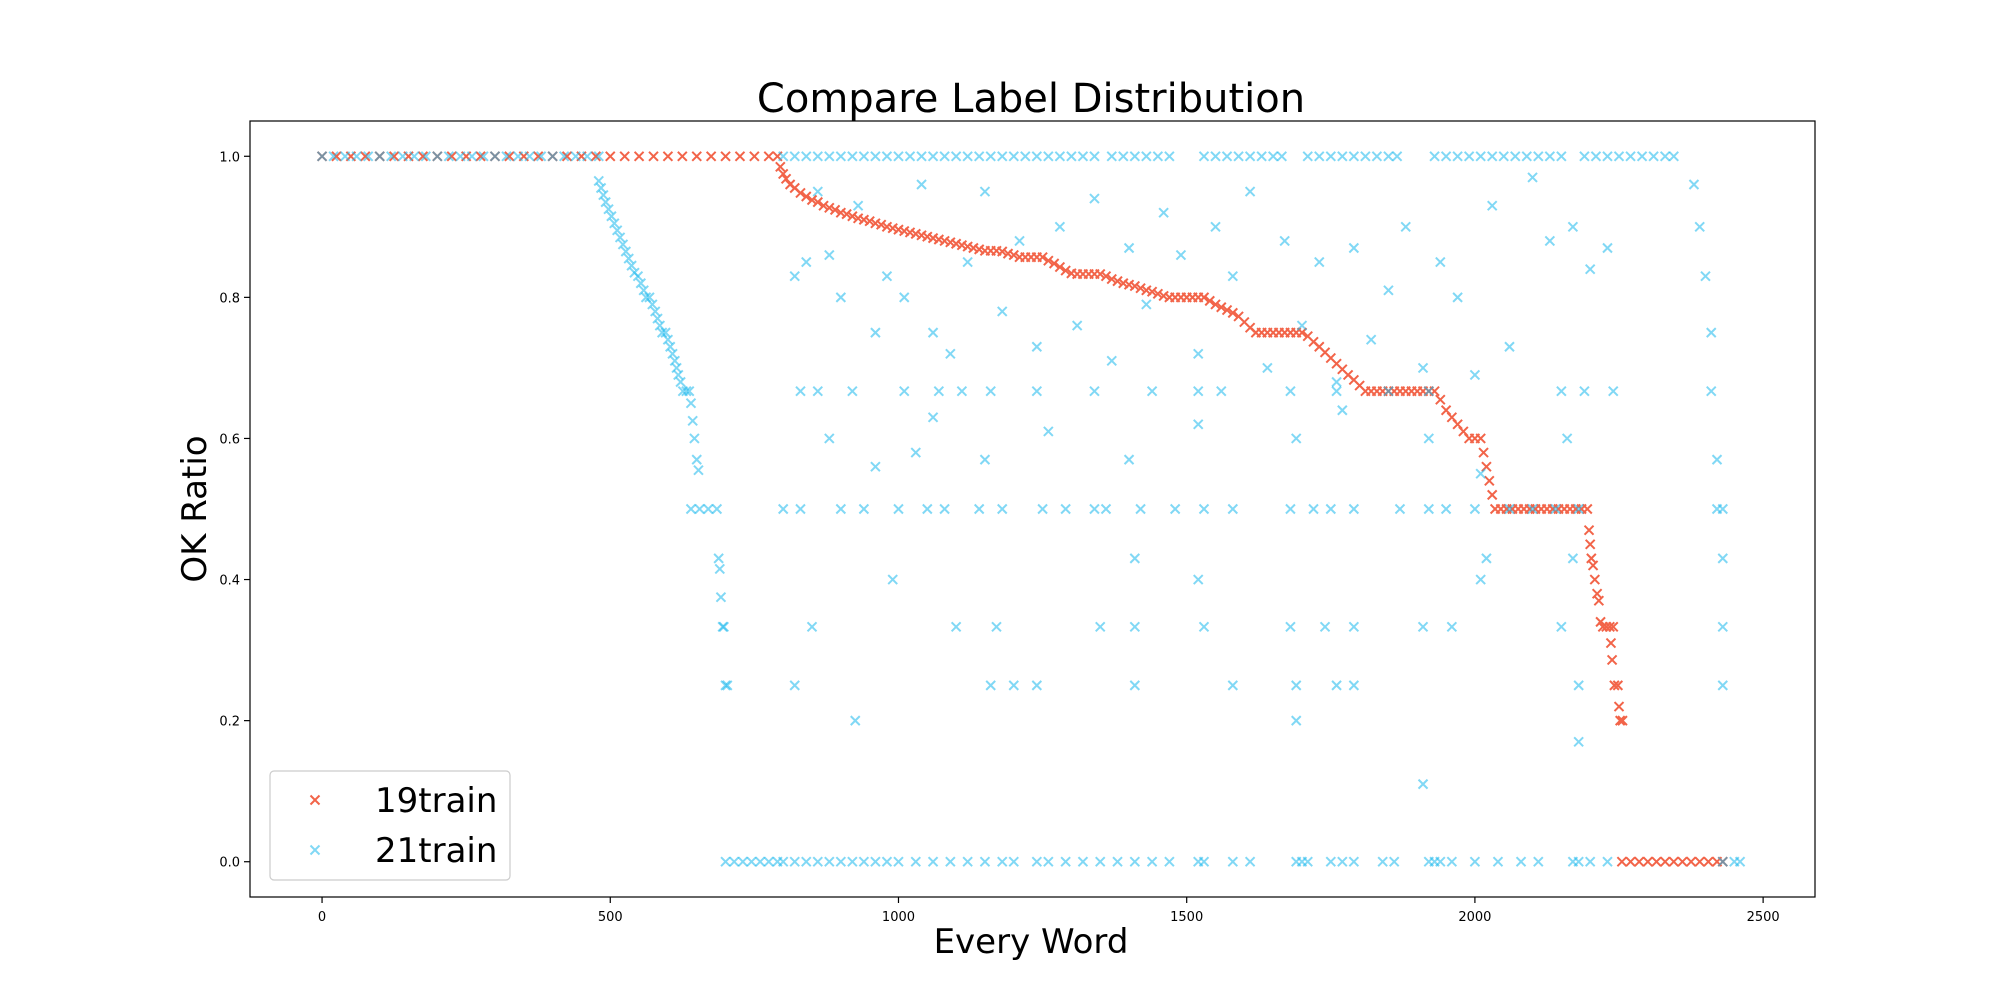 Image resolution: width=2000 pixels, height=1004 pixels. What do you see at coordinates (229, 863) in the screenshot?
I see `y-tick-label: 0.0` at bounding box center [229, 863].